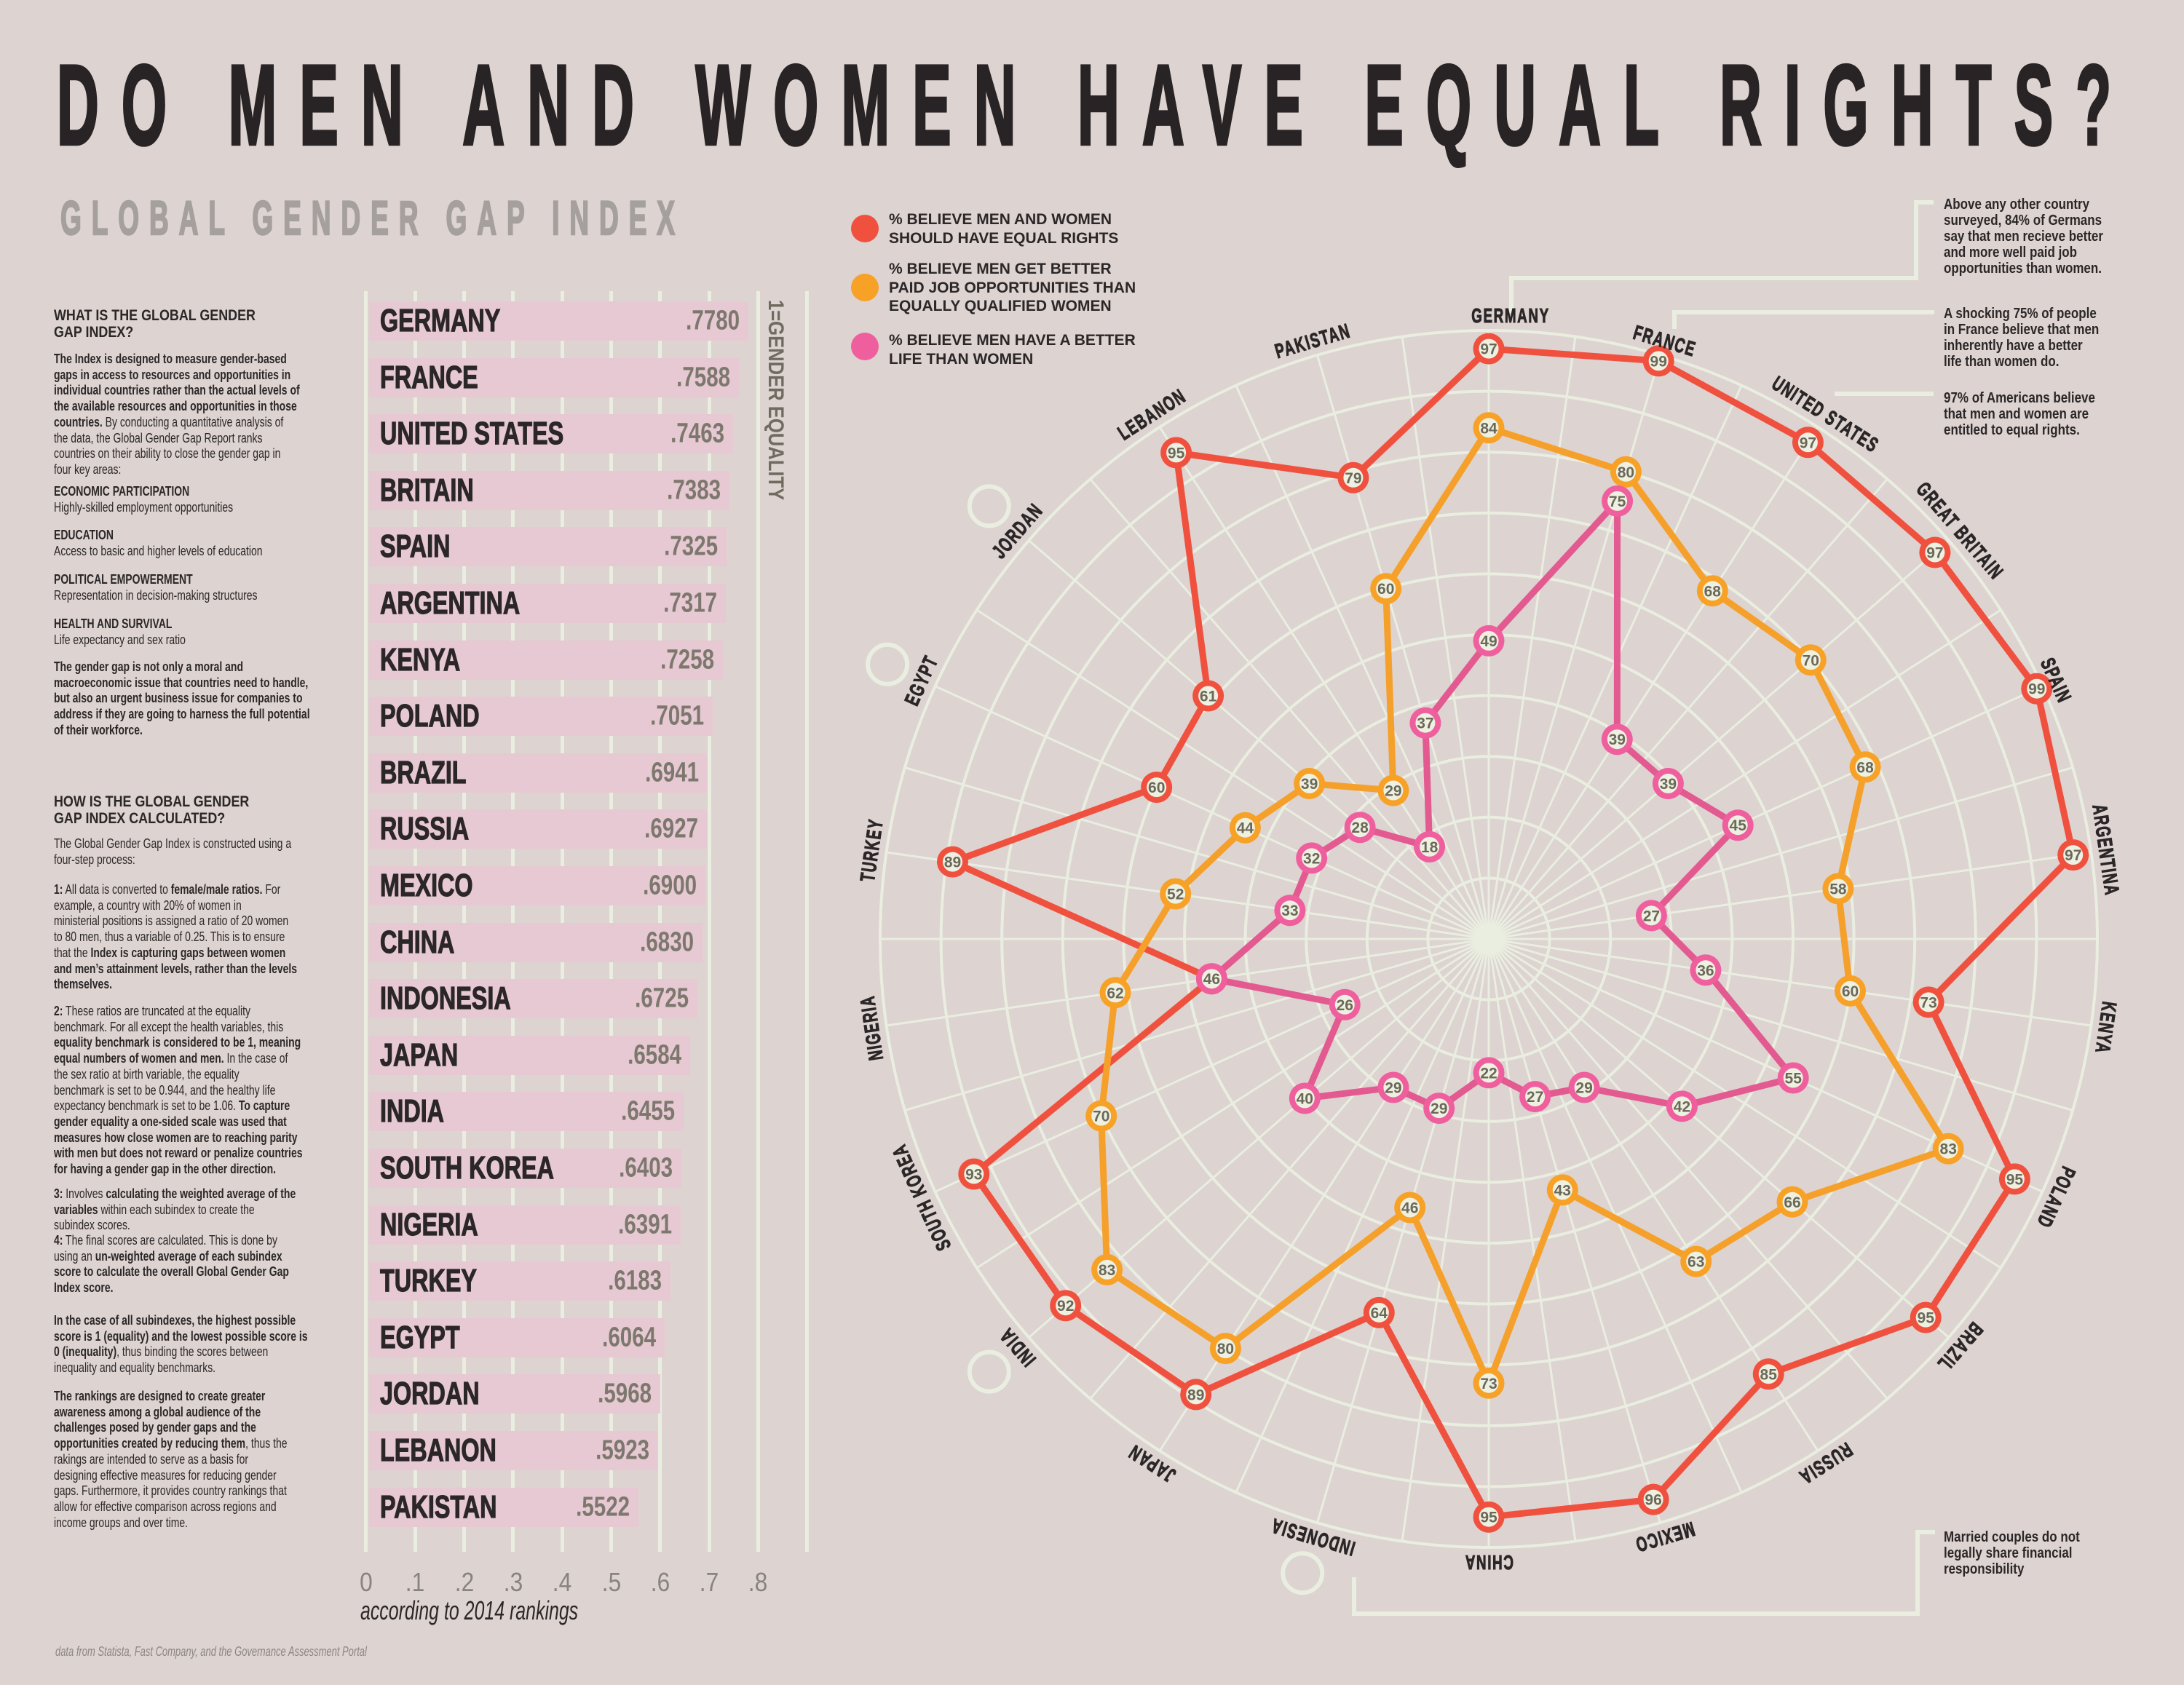 This screenshot has width=2184, height=1685. I want to click on svg-text: 40, so click(1305, 1099).